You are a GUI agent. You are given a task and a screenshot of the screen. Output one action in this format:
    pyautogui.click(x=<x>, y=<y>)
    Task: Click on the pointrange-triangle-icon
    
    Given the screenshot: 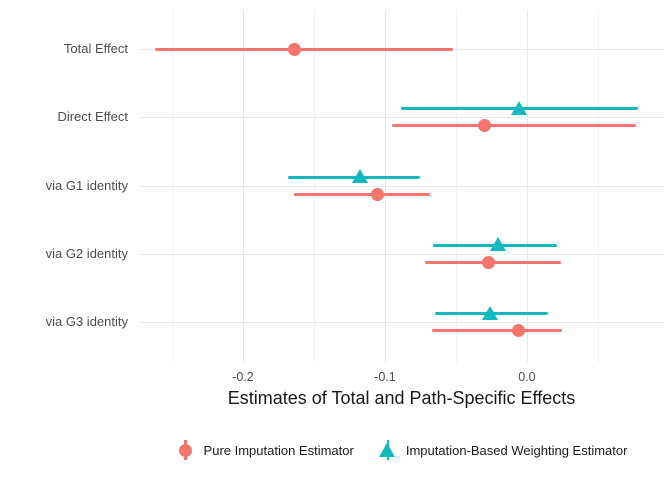 What is the action you would take?
    pyautogui.click(x=388, y=450)
    